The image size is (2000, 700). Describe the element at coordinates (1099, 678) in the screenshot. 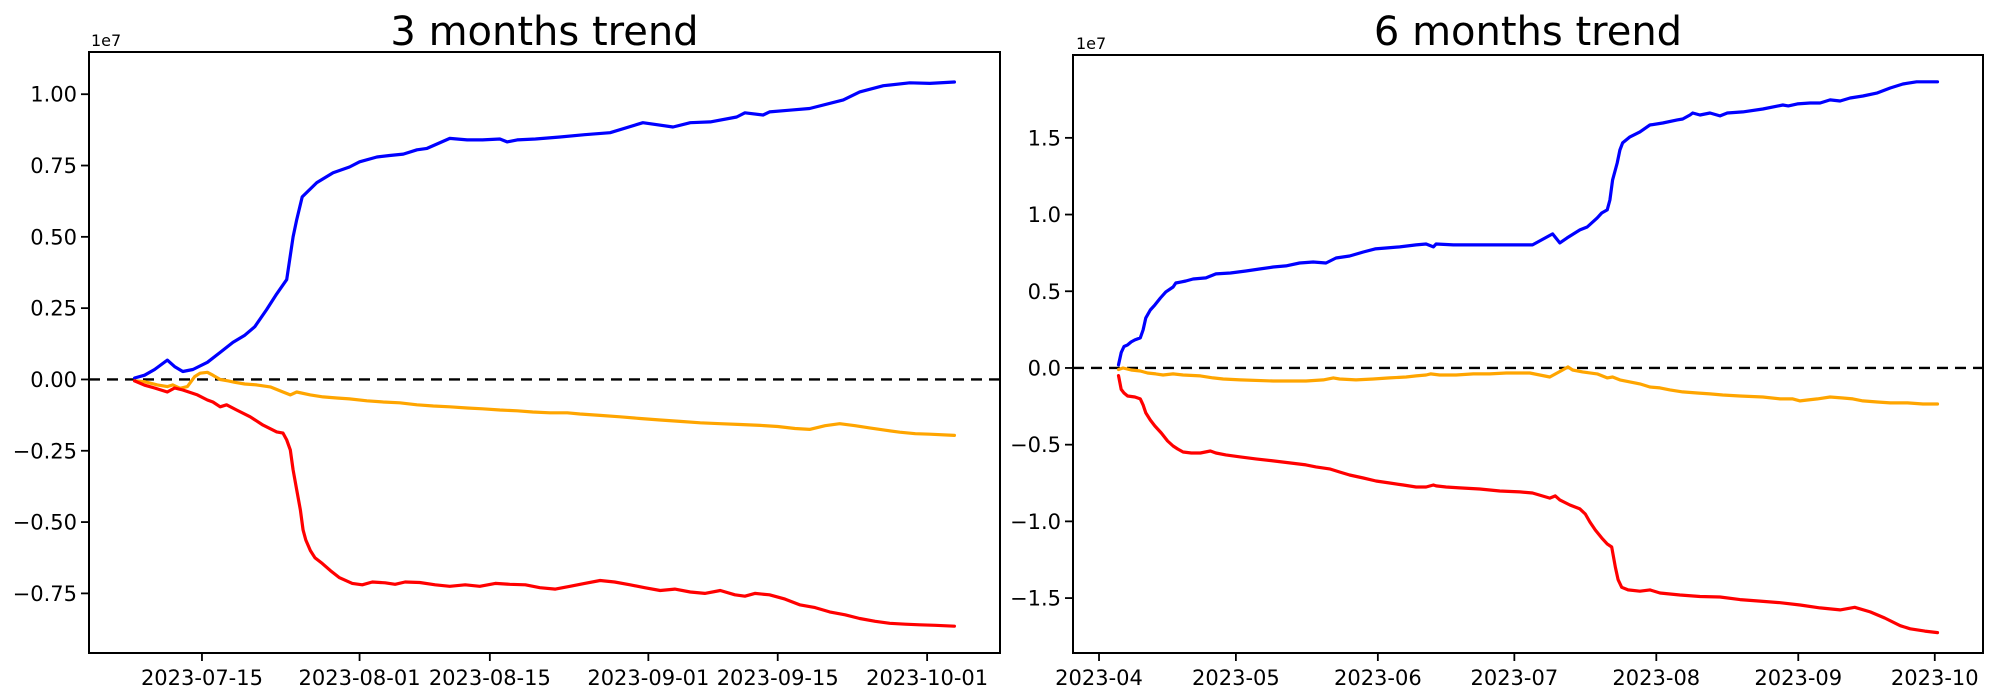

I see `x-tick-label: 2023-04` at that location.